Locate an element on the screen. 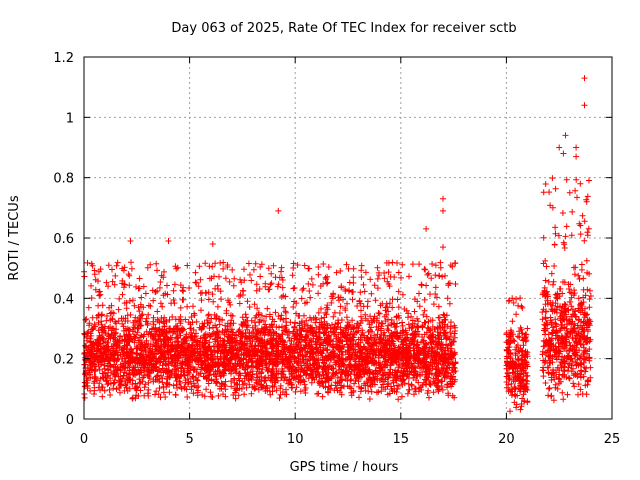 This screenshot has height=480, width=640. x-tick-label: 10 is located at coordinates (295, 439).